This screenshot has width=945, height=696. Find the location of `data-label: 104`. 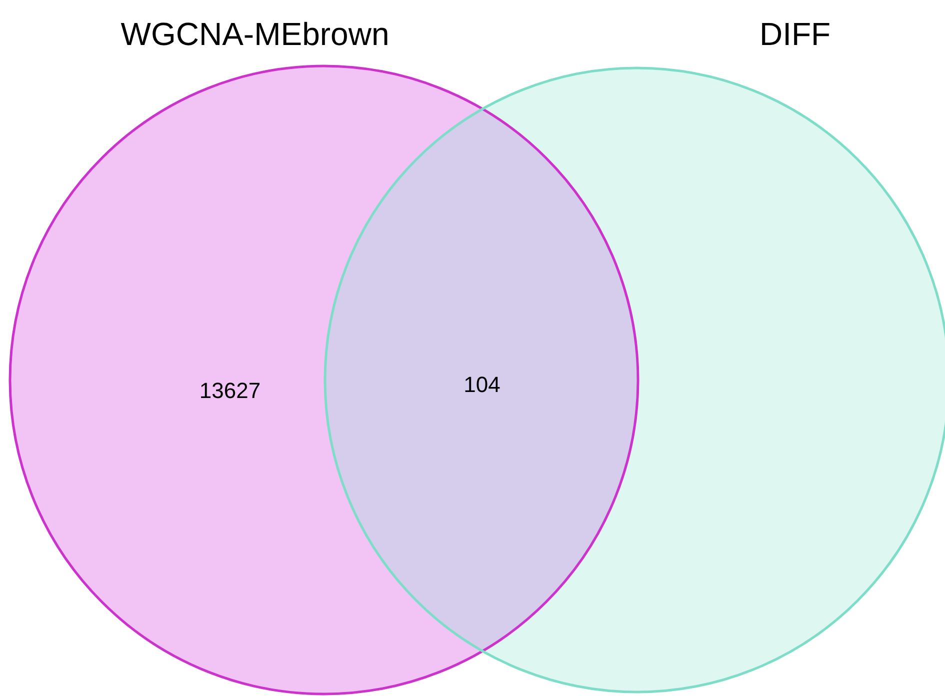

data-label: 104 is located at coordinates (482, 384).